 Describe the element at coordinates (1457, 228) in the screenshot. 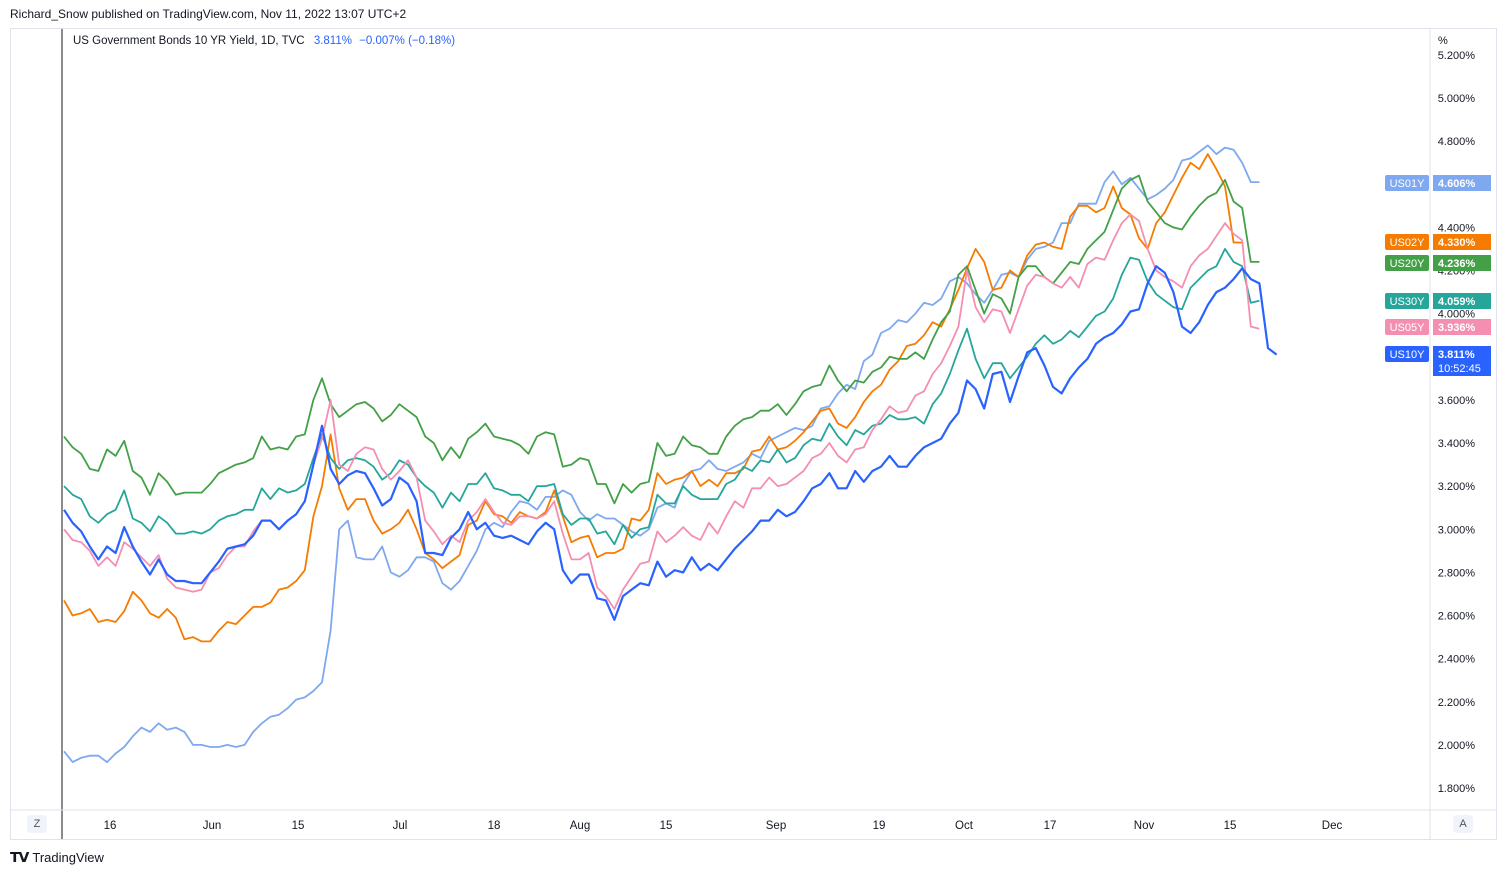

I see `y-tick-label: 4.400%` at that location.